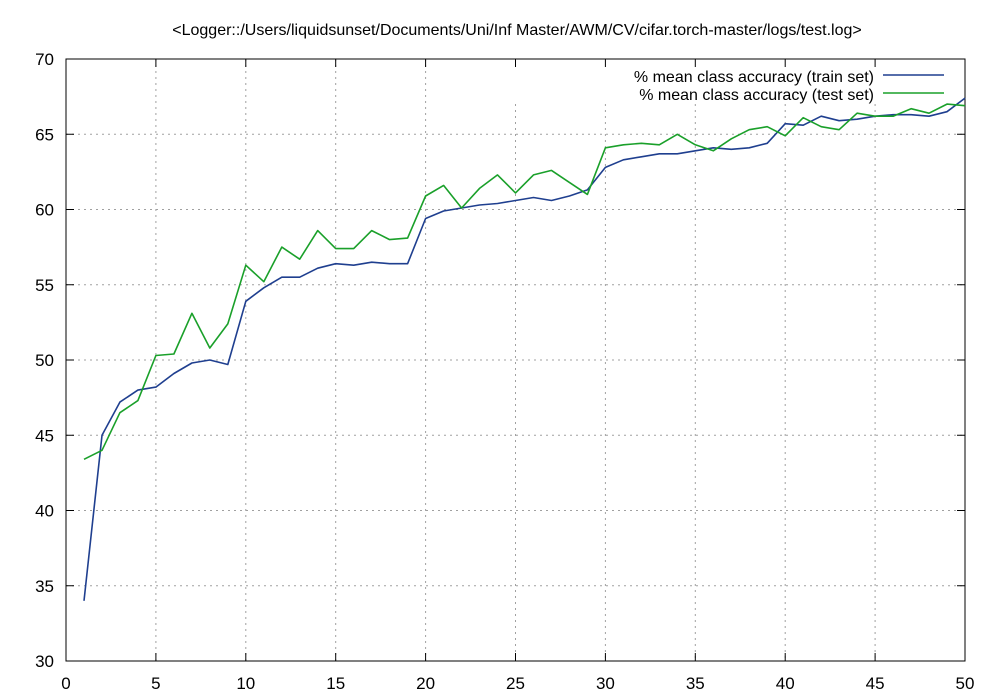 Image resolution: width=1000 pixels, height=700 pixels. I want to click on x-tick-label: 10, so click(245, 683).